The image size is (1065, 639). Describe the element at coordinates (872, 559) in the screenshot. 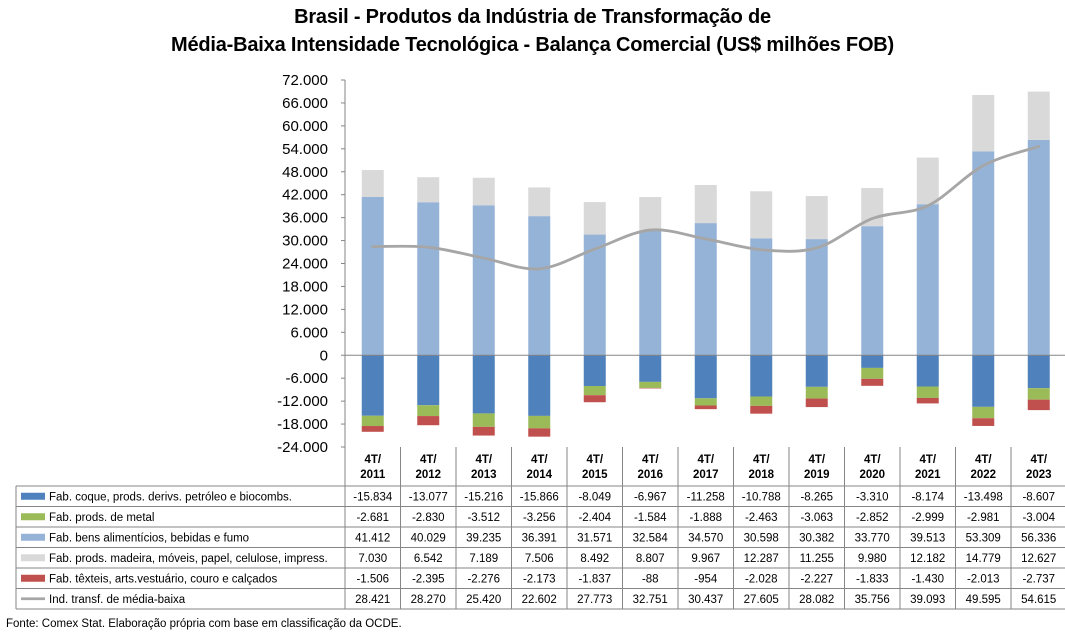

I see `data-label: 9.980` at that location.